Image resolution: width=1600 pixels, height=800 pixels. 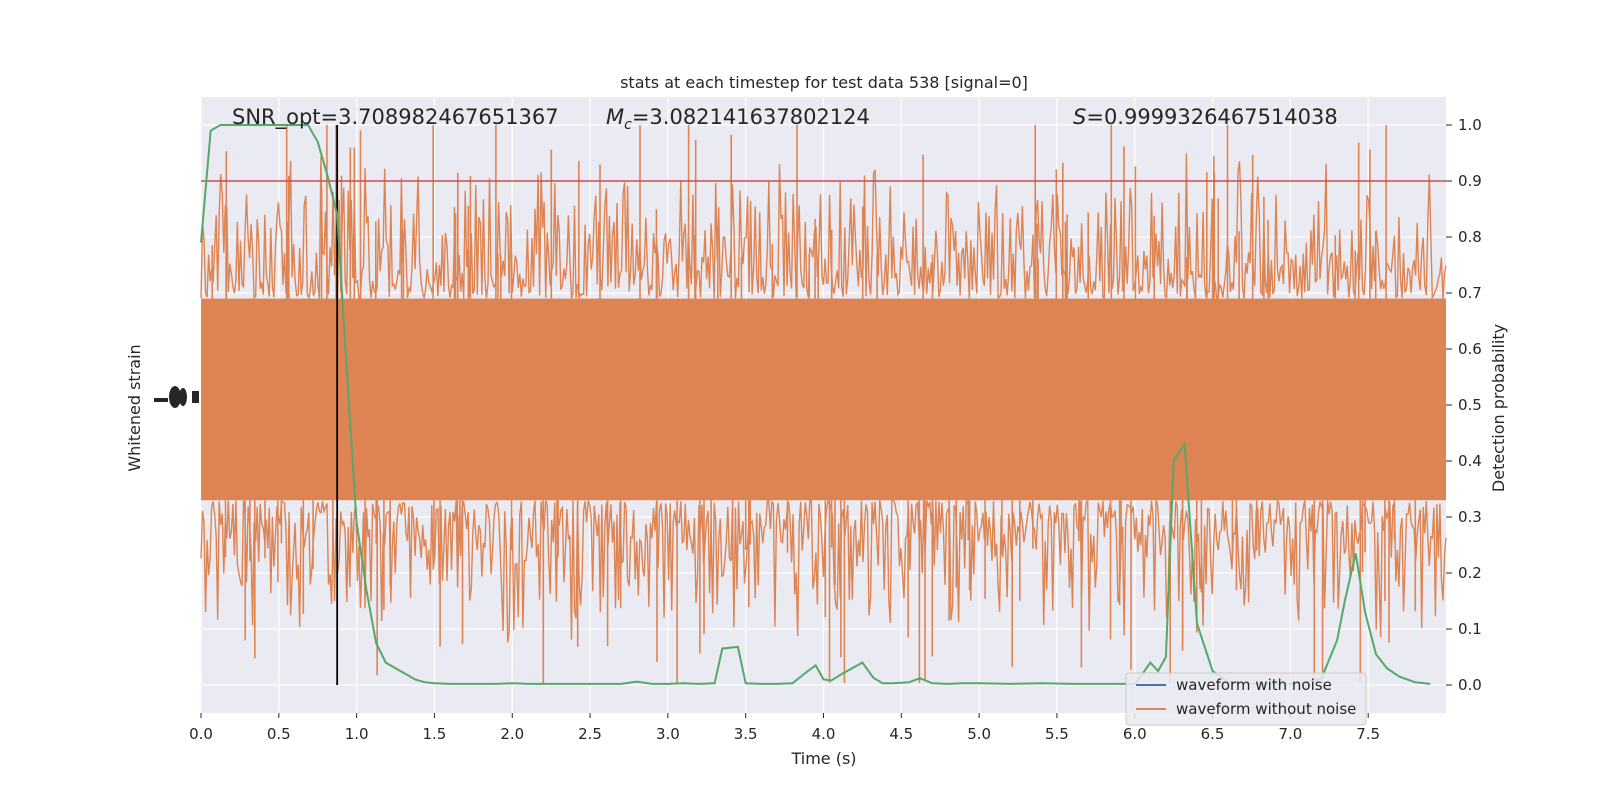 What do you see at coordinates (1470, 629) in the screenshot?
I see `y-tick-label: 0.1` at bounding box center [1470, 629].